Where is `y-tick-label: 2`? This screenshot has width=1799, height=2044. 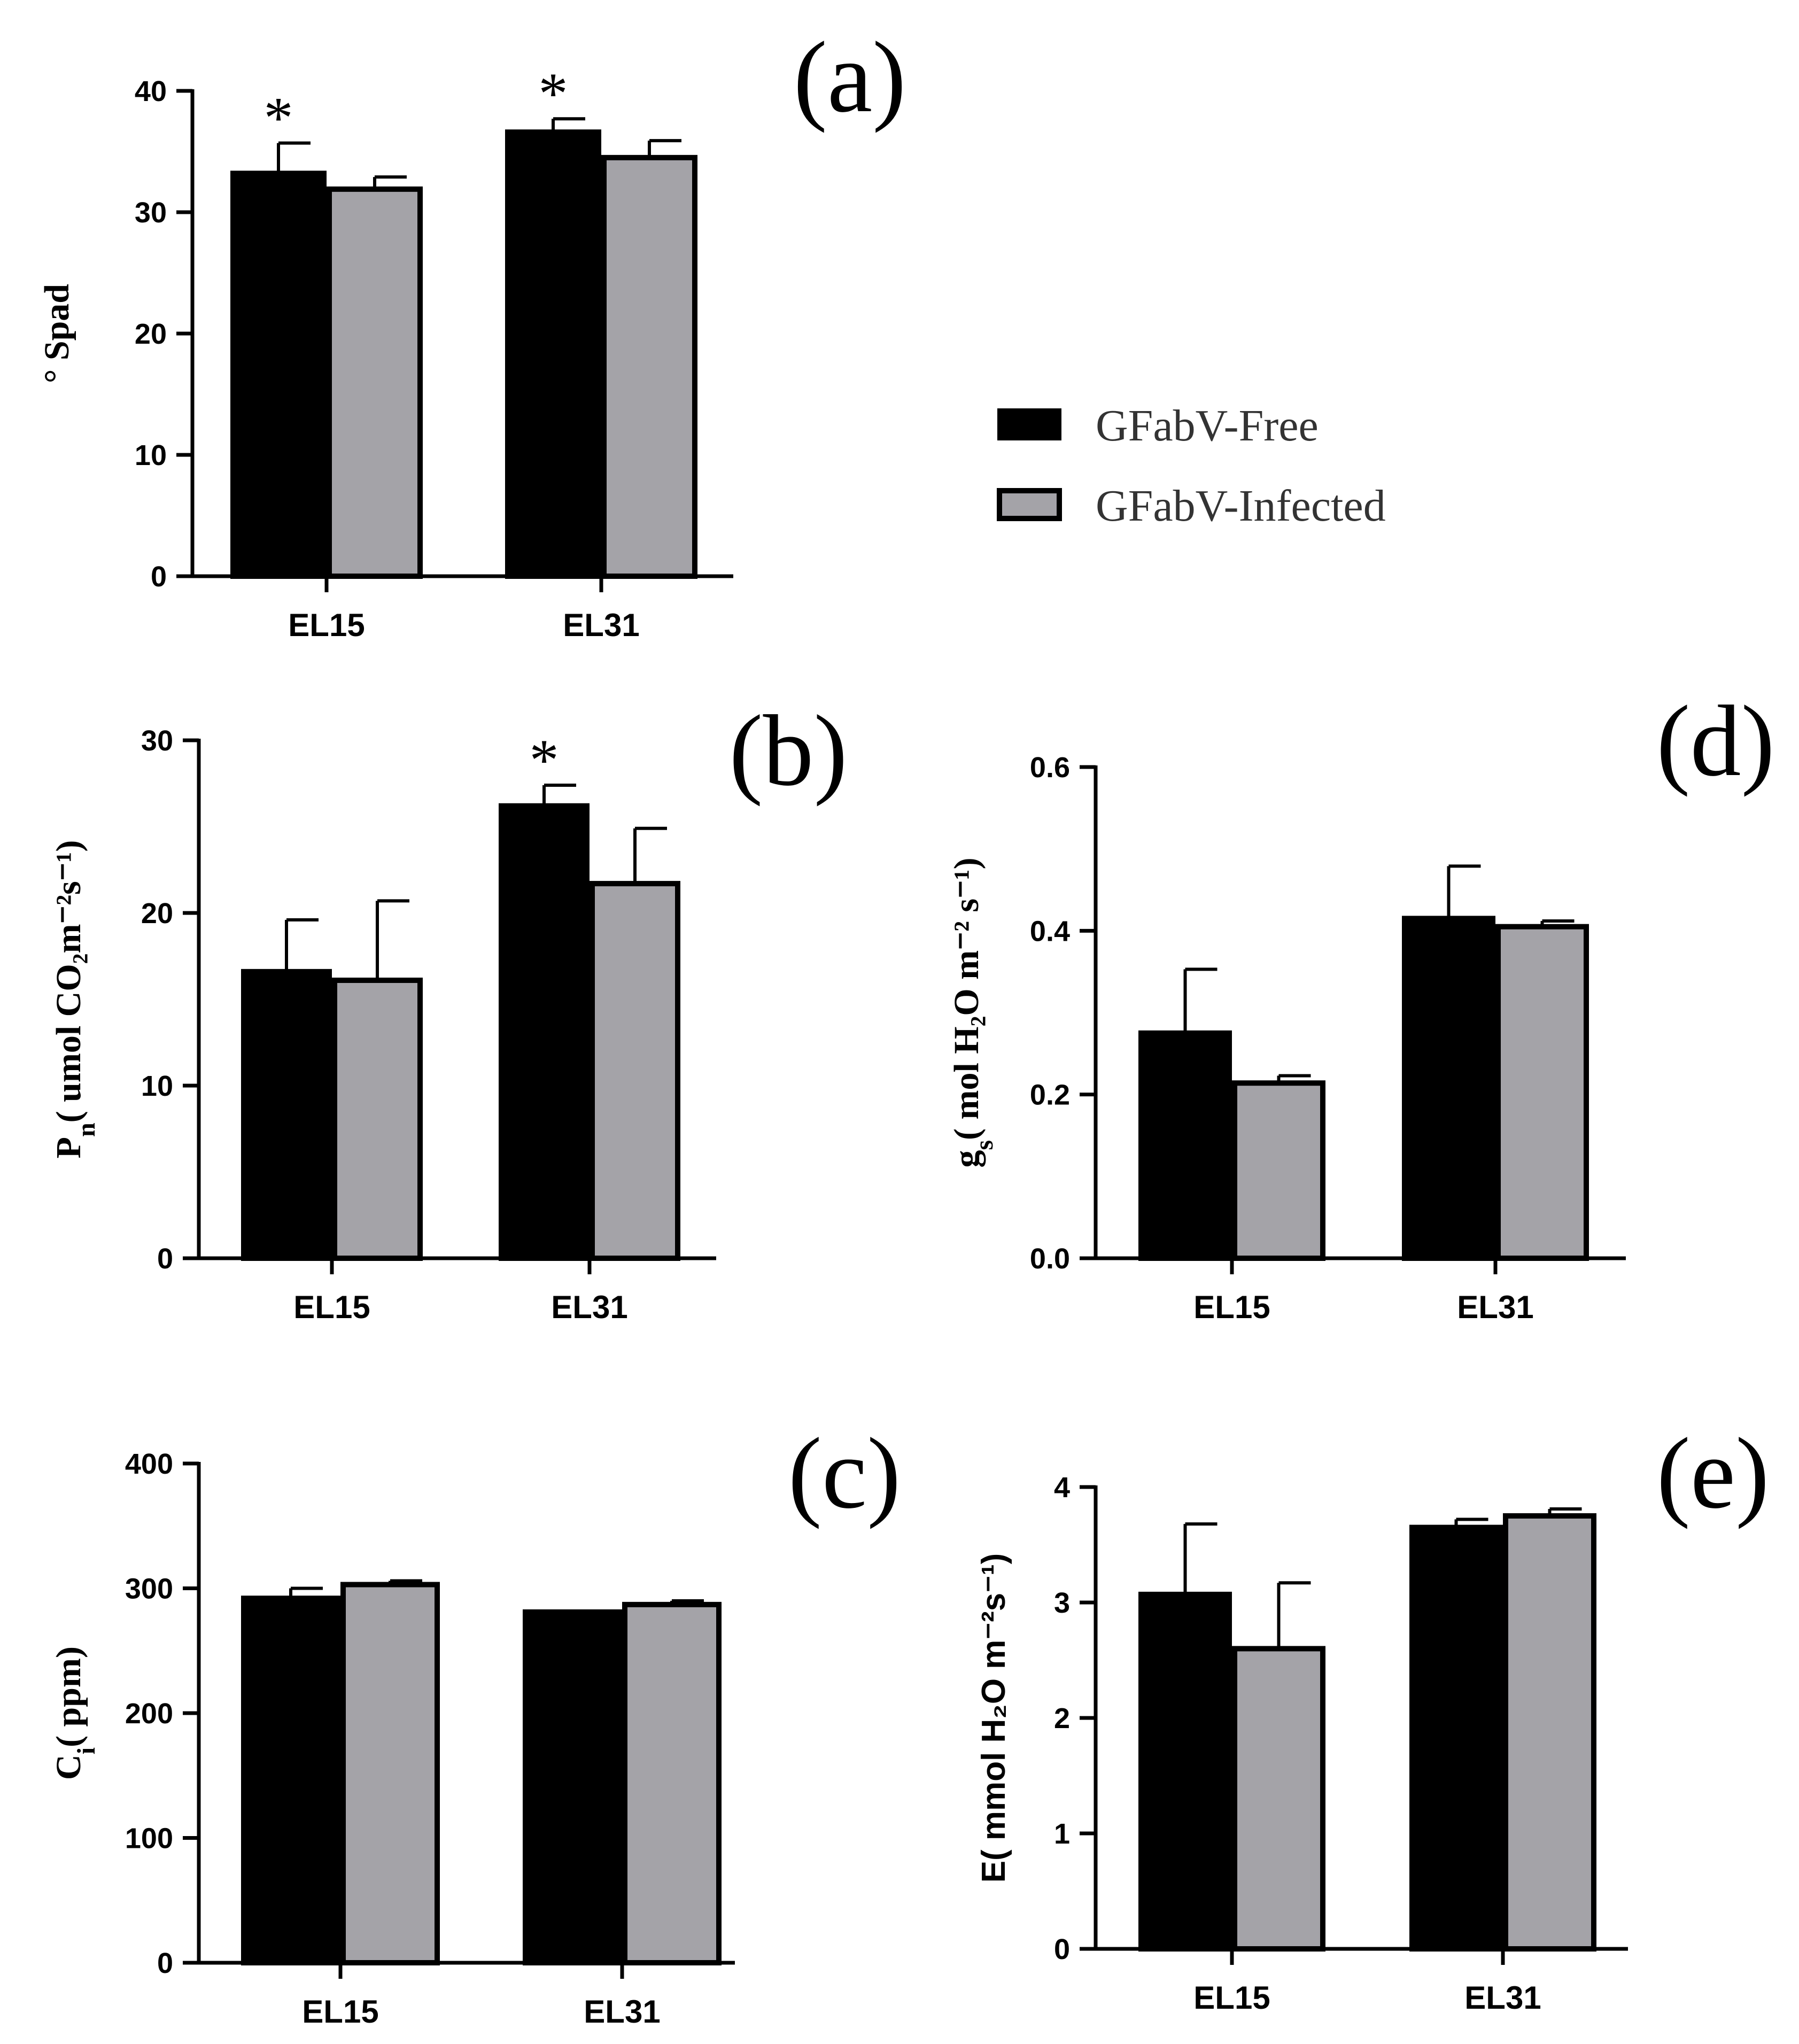
y-tick-label: 2 is located at coordinates (1062, 1718).